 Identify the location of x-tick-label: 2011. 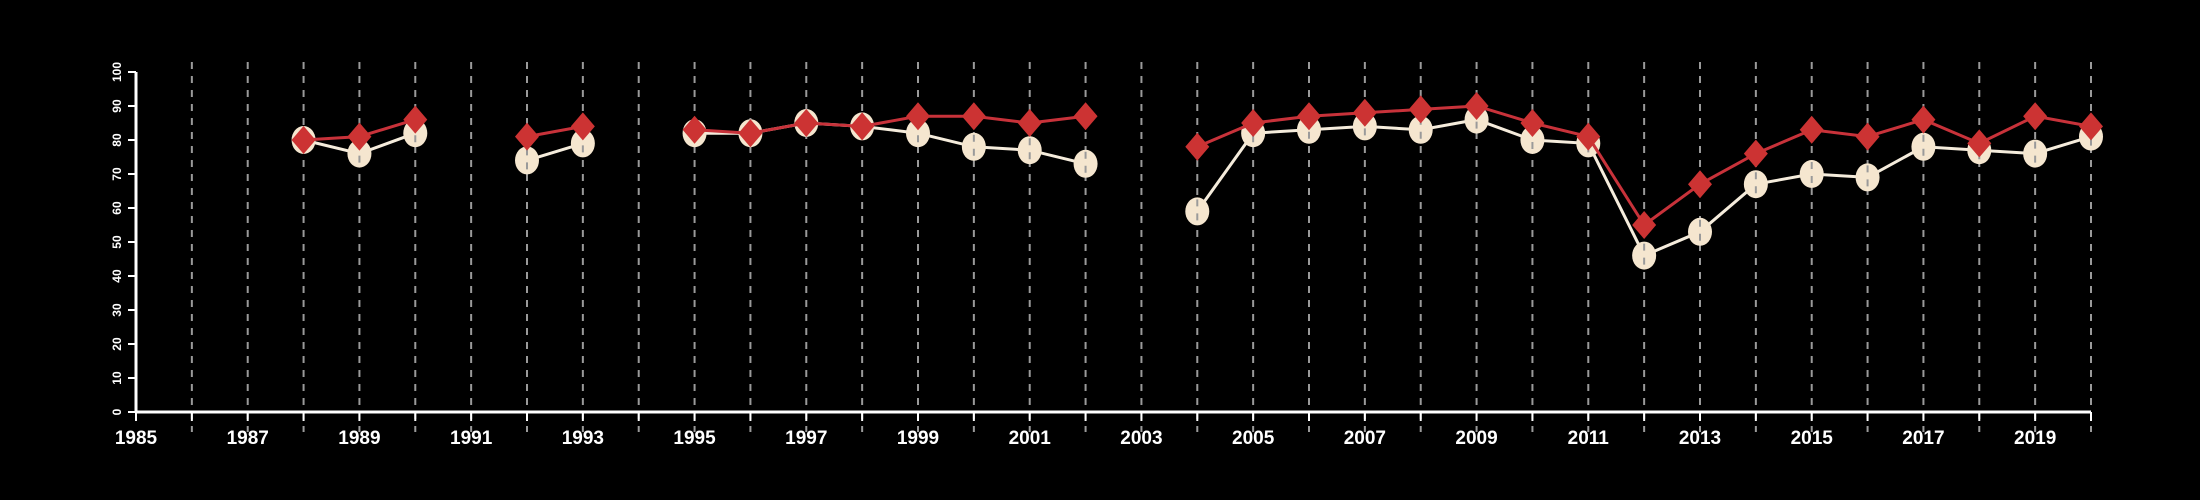
(1589, 438).